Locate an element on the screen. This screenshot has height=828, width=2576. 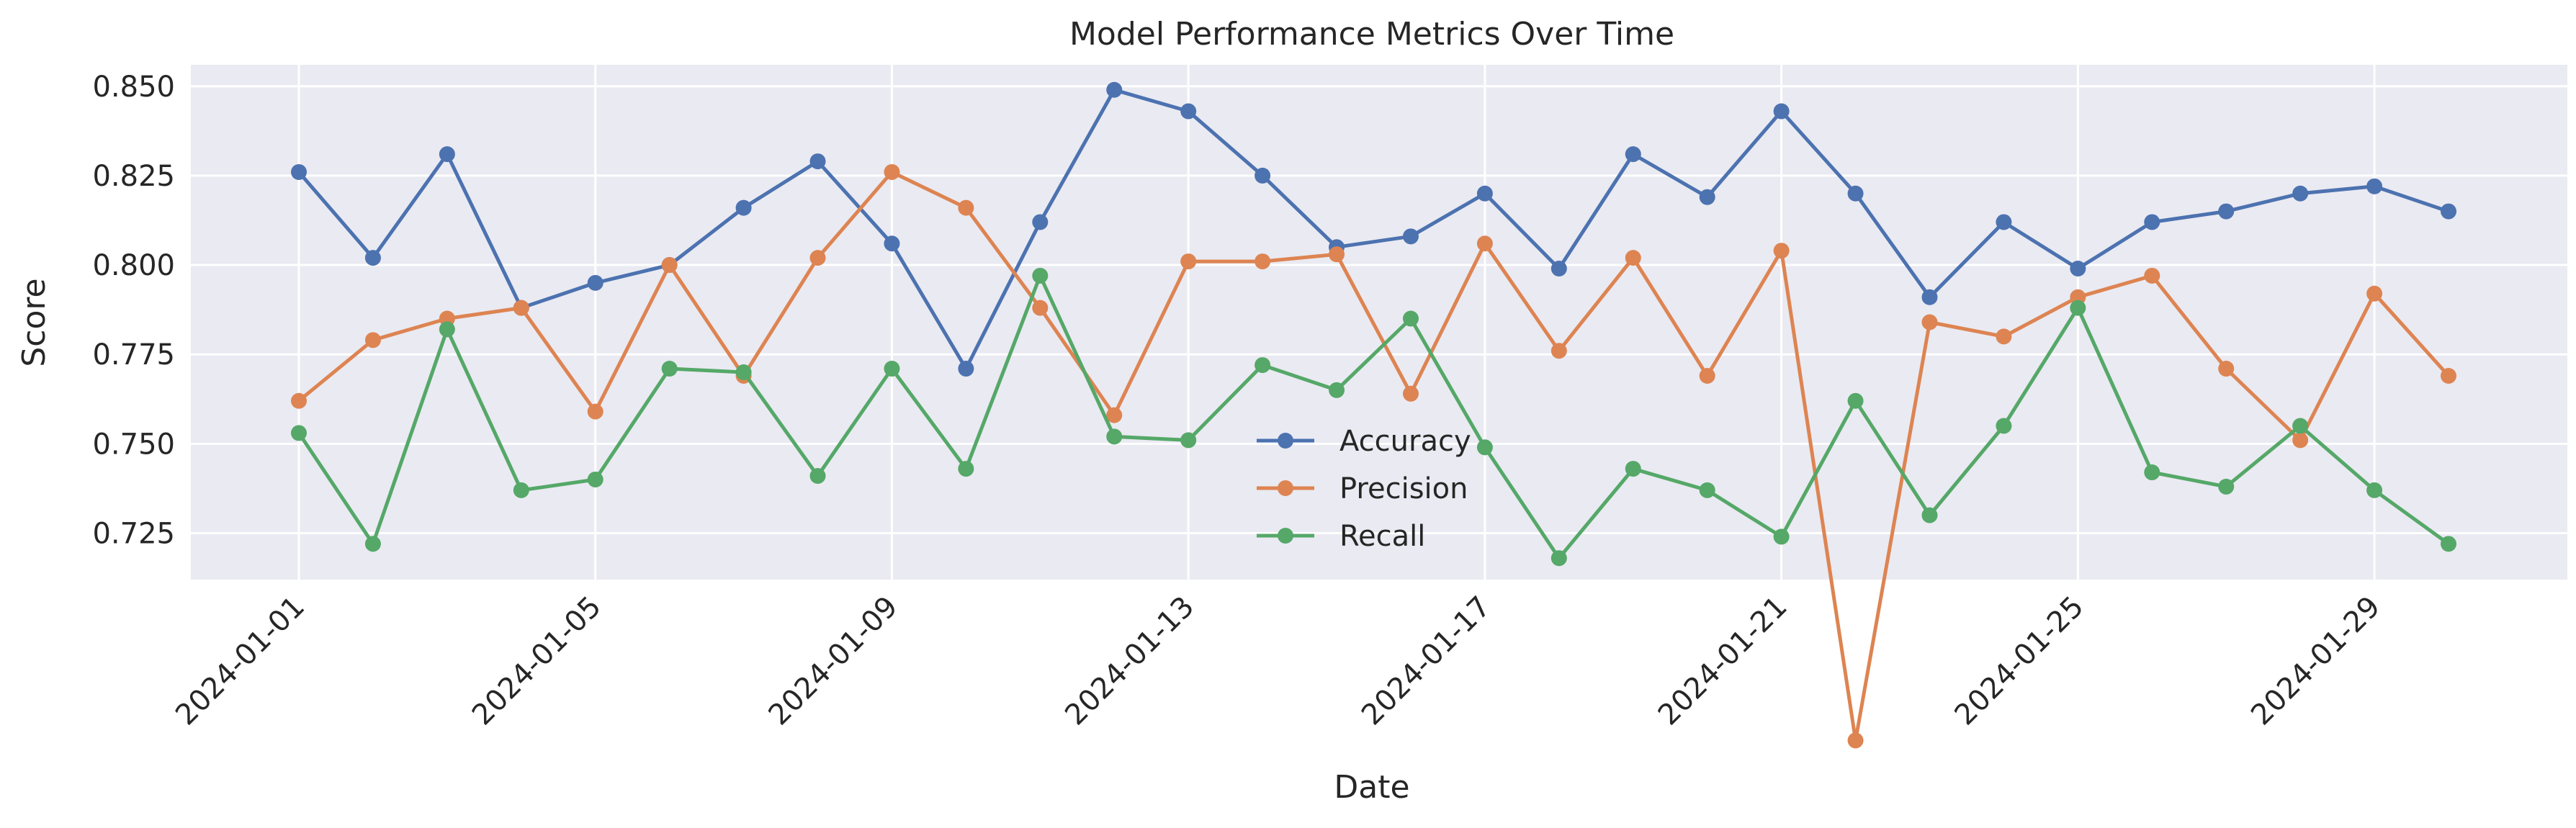
chart-title: Model Performance Metrics Over Time is located at coordinates (1371, 34).